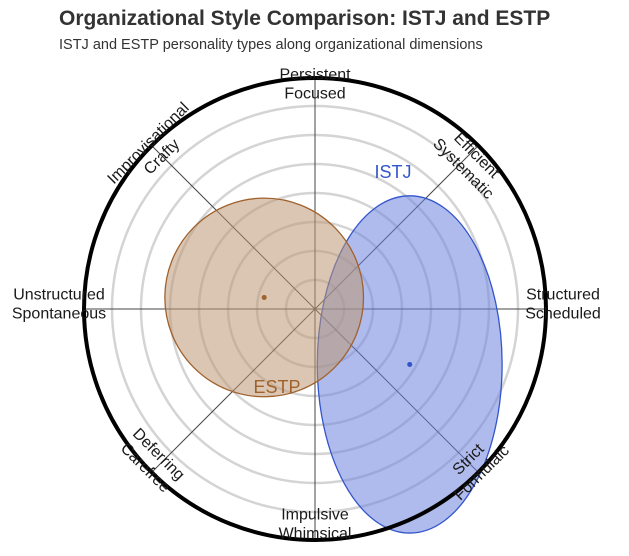 This screenshot has width=629, height=556. What do you see at coordinates (59, 295) in the screenshot?
I see `axis-label-line: Unstructured` at bounding box center [59, 295].